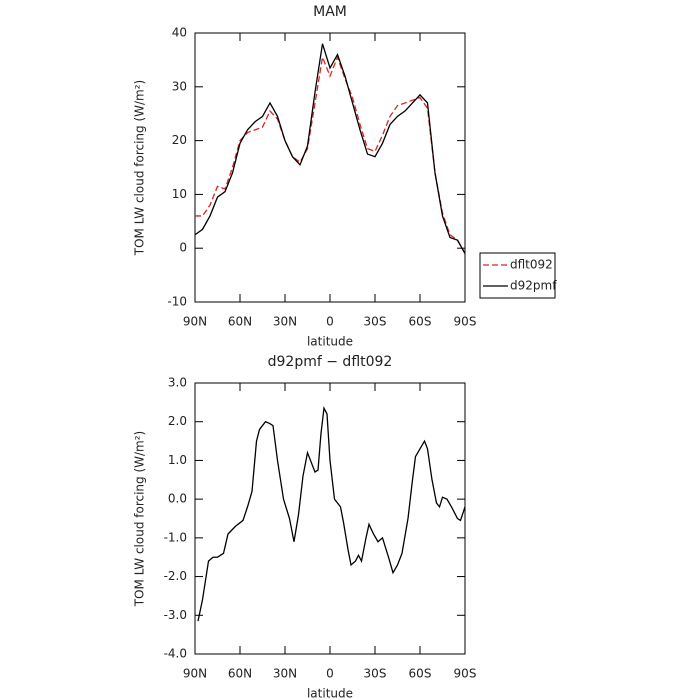  What do you see at coordinates (531, 265) in the screenshot?
I see `legend-label: dflt092` at bounding box center [531, 265].